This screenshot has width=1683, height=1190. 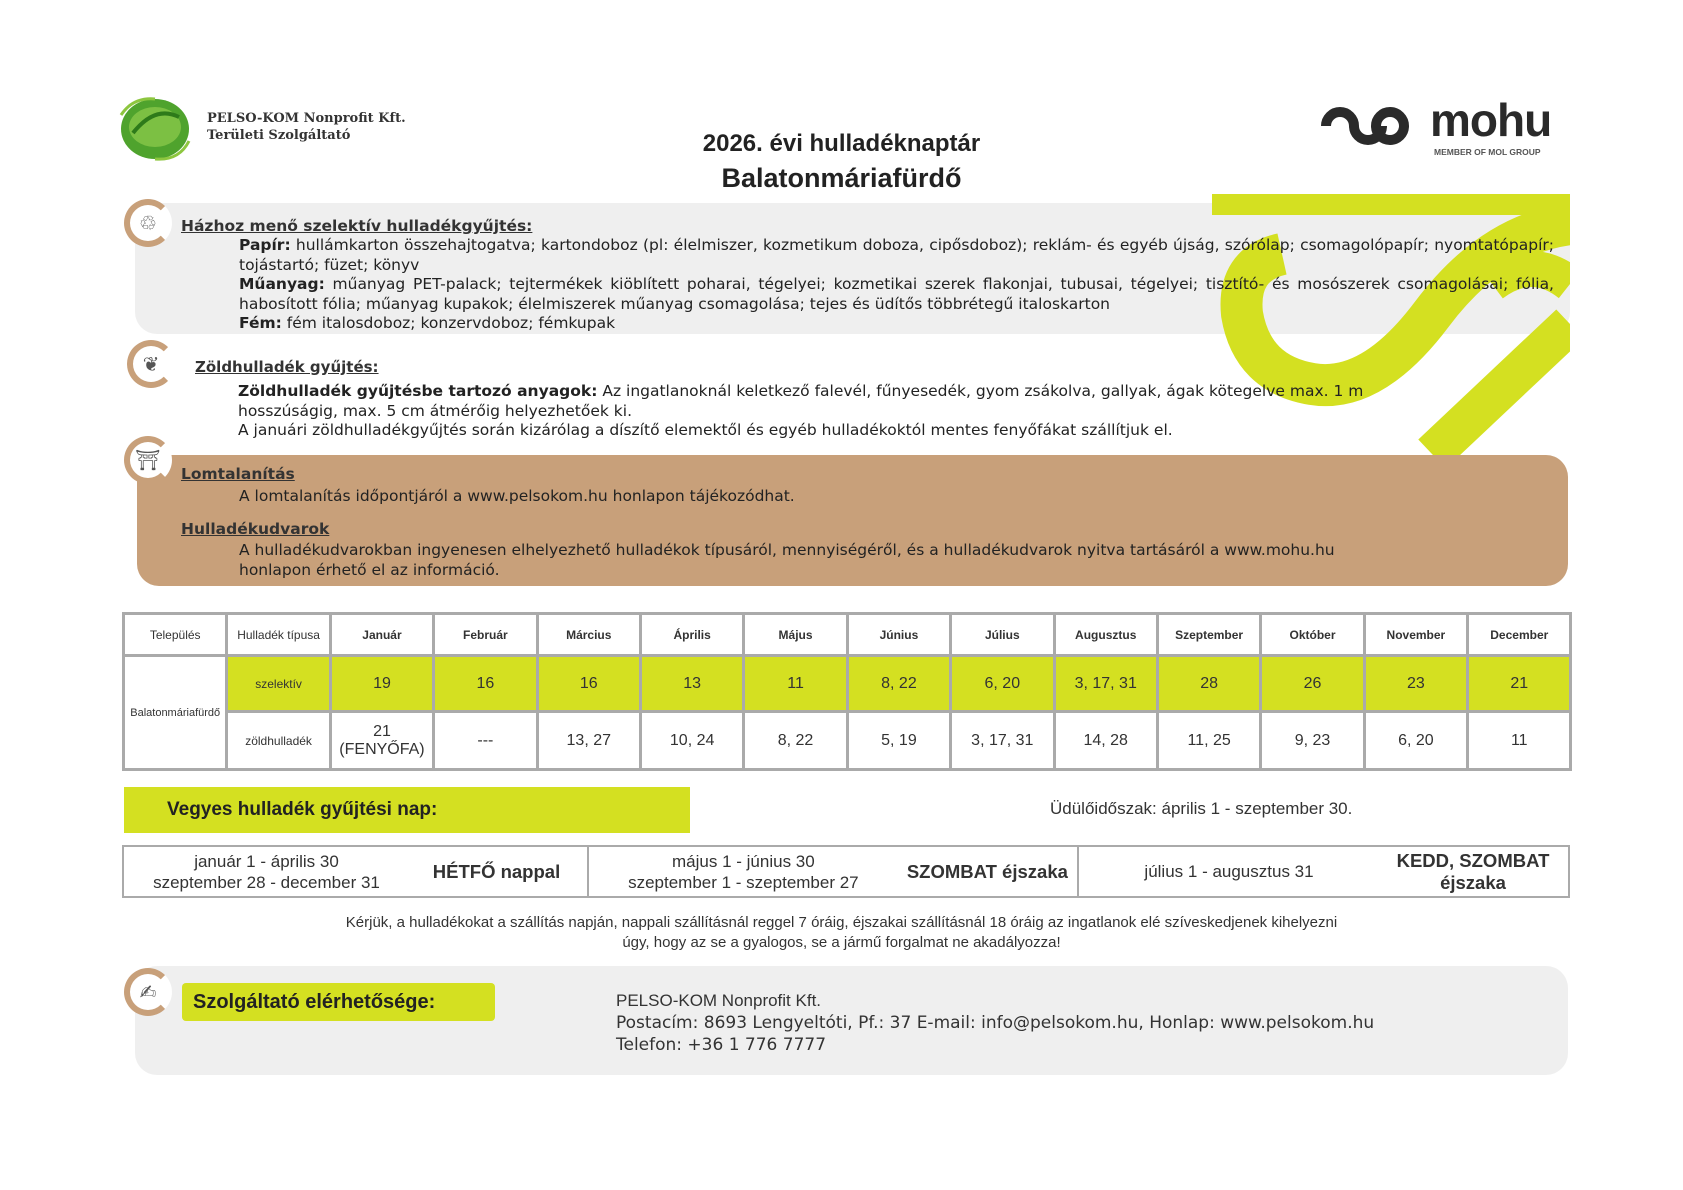 I want to click on mohu-logo: mohu MEMBER OF MOL GROUP, so click(x=1444, y=127).